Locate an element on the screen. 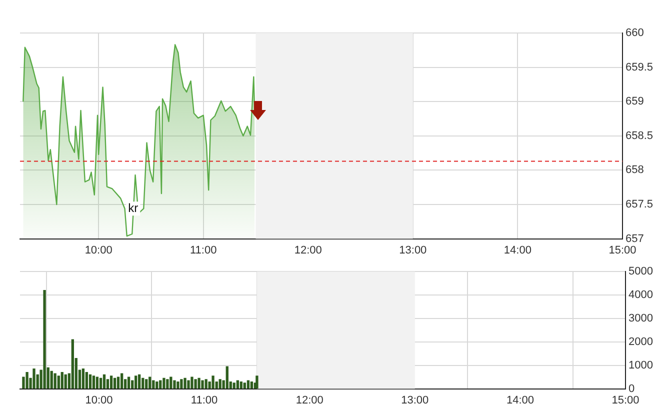 Image resolution: width=660 pixels, height=412 pixels. y-tick-label: 659.5 is located at coordinates (639, 67).